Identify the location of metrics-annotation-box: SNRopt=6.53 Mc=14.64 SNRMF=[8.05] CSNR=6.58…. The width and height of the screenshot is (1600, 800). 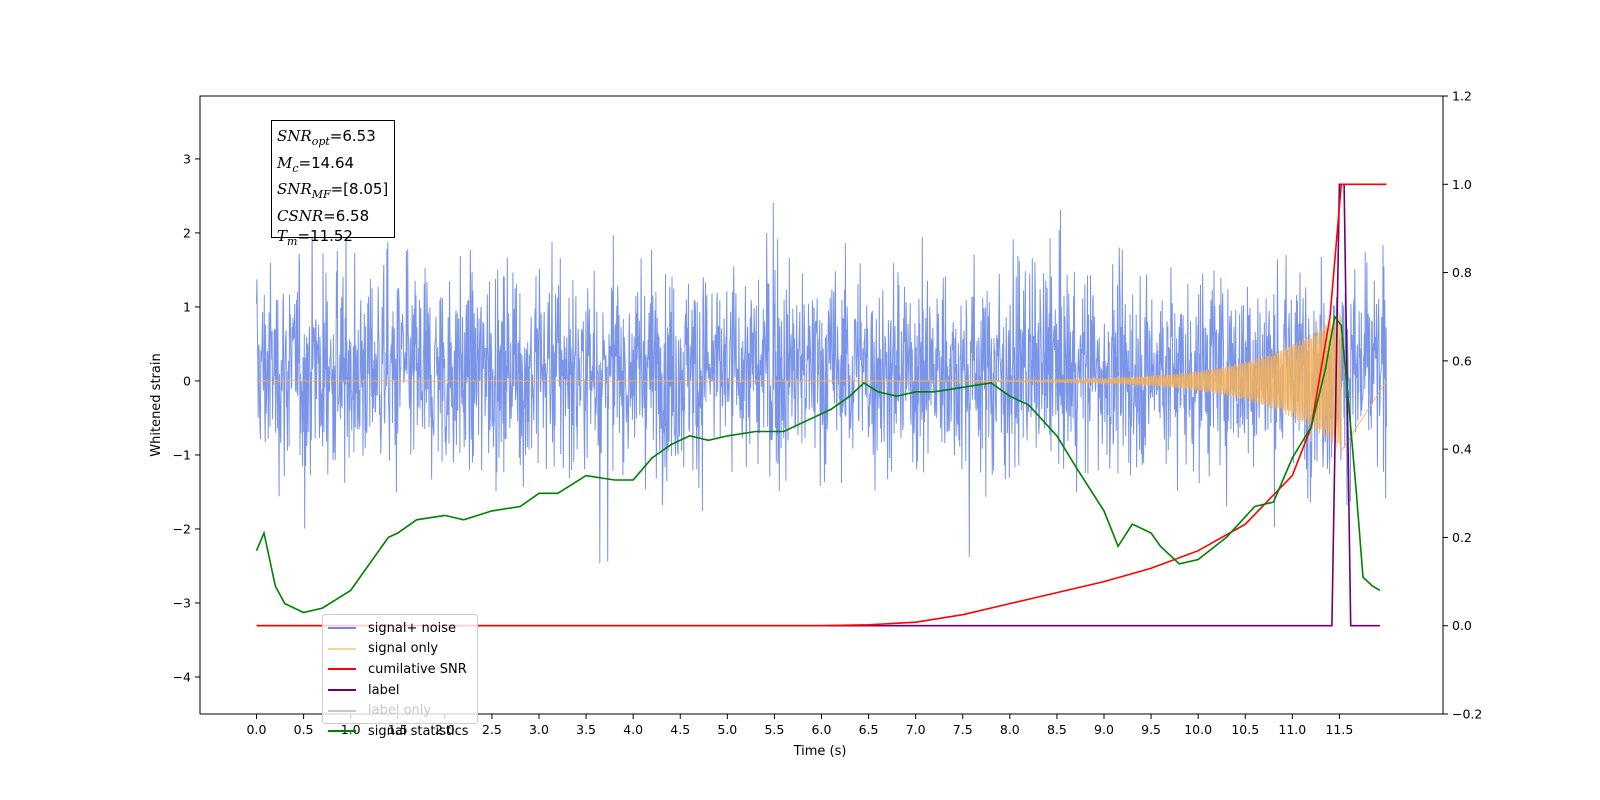
(333, 184).